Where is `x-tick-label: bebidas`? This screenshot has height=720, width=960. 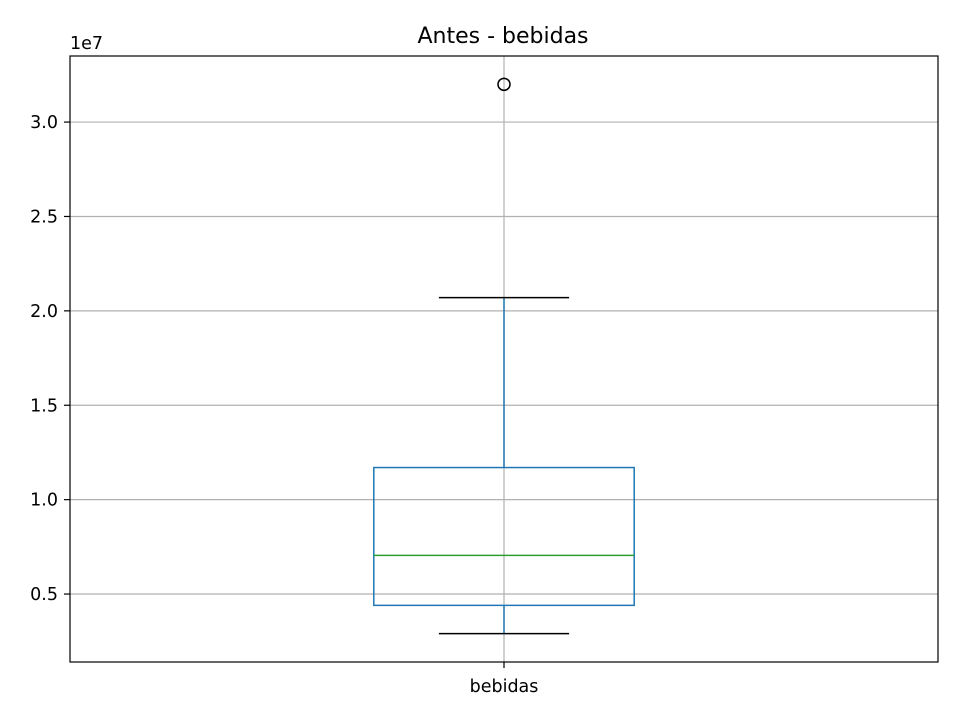 x-tick-label: bebidas is located at coordinates (504, 687).